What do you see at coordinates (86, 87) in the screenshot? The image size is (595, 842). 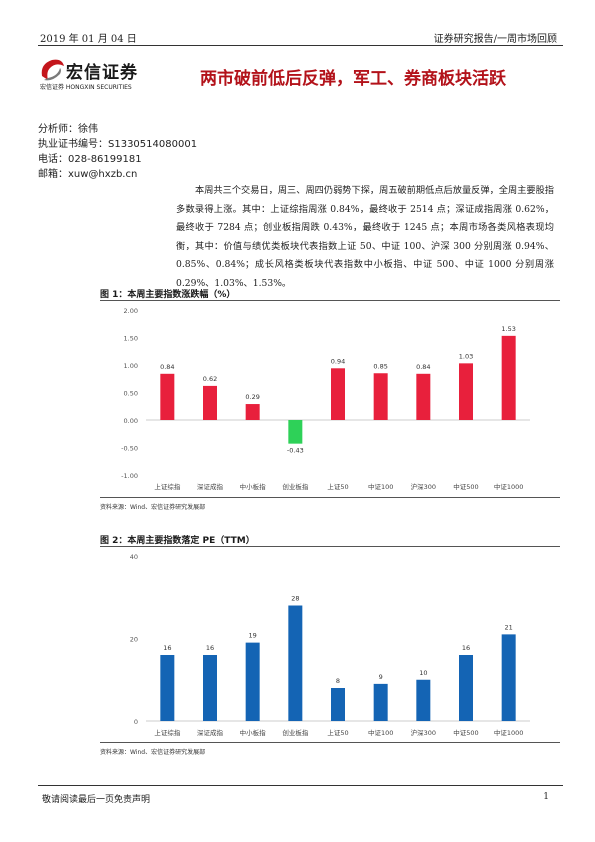 I see `logo-brand-sub: 宏信证券 HONGXIN SECURITIES` at bounding box center [86, 87].